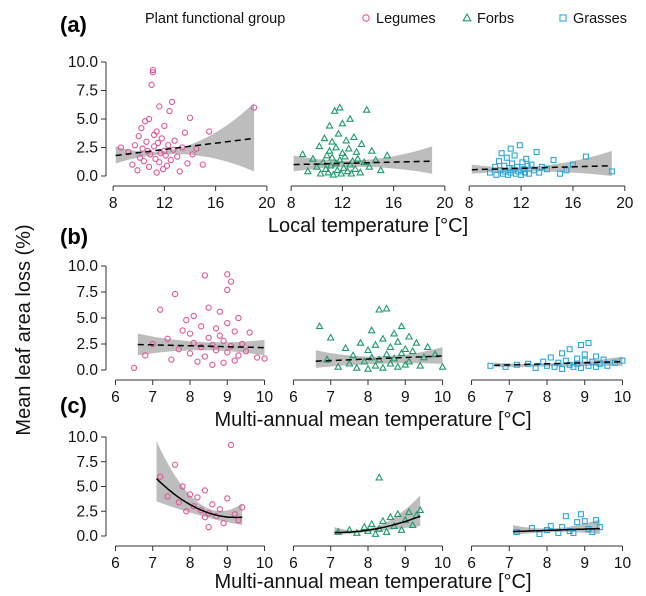 This screenshot has width=646, height=596. Describe the element at coordinates (74, 236) in the screenshot. I see `panel-label-b: (b)` at that location.